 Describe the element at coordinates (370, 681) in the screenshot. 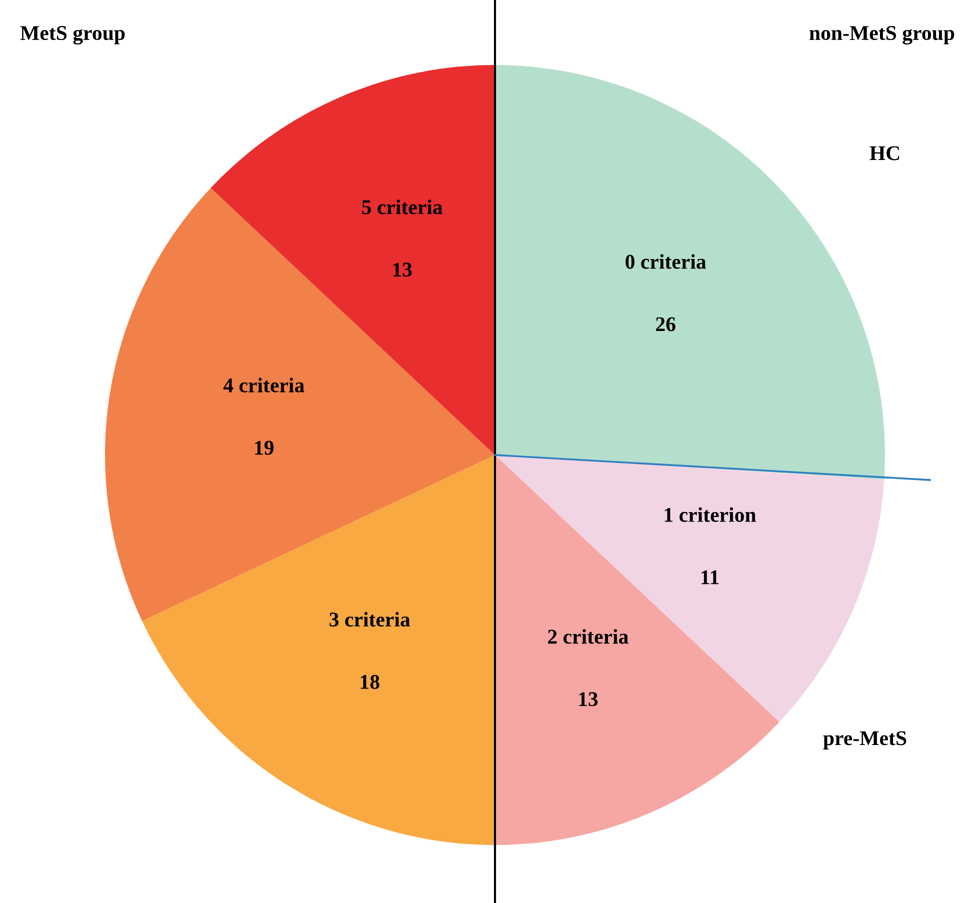

I see `data-label: 18` at that location.